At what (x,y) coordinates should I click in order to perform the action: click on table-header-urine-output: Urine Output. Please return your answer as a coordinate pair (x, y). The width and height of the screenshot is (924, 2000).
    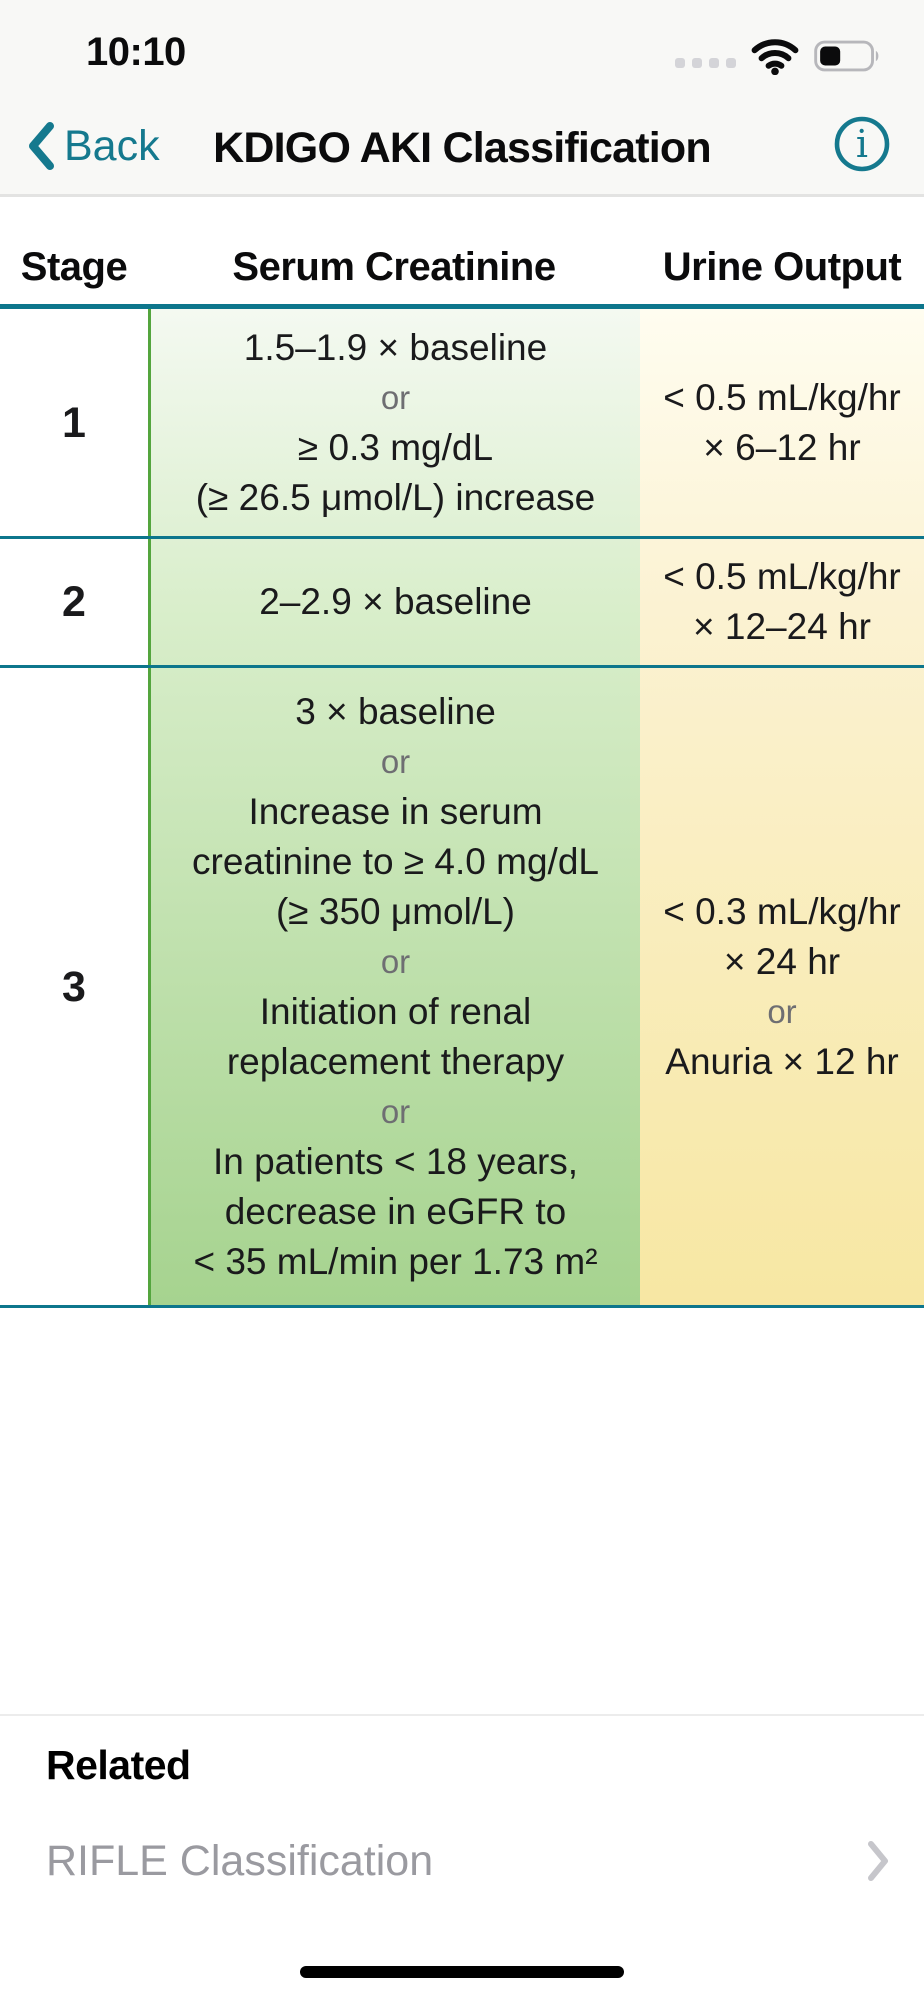
    Looking at the image, I should click on (782, 267).